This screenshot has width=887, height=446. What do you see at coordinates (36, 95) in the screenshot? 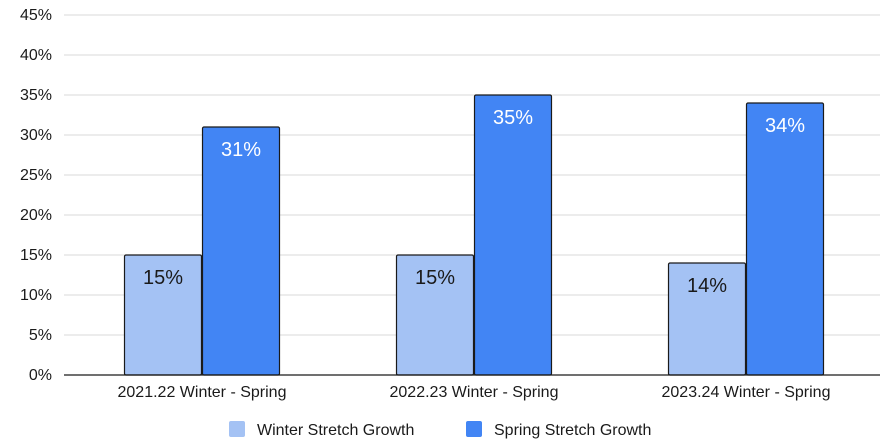
I see `y-tick-label: 35%` at bounding box center [36, 95].